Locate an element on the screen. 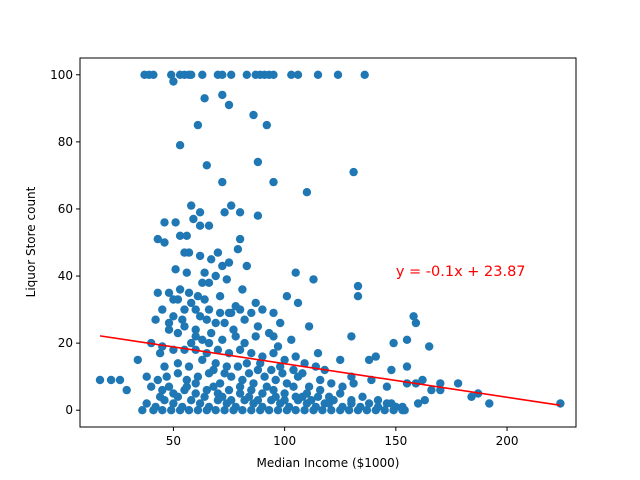  y-tick-label: 20 is located at coordinates (65, 343).